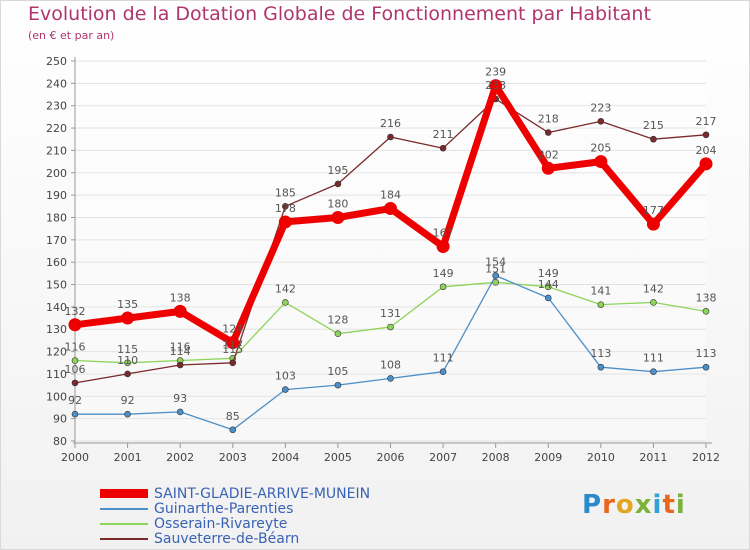  What do you see at coordinates (180, 457) in the screenshot?
I see `x-tick-label: 2002` at bounding box center [180, 457].